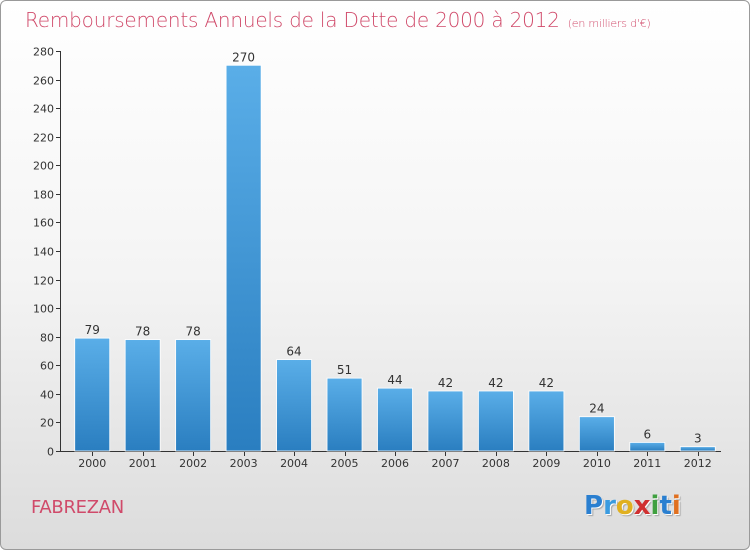 This screenshot has height=550, width=750. Describe the element at coordinates (394, 380) in the screenshot. I see `data-label-2006: 44` at that location.